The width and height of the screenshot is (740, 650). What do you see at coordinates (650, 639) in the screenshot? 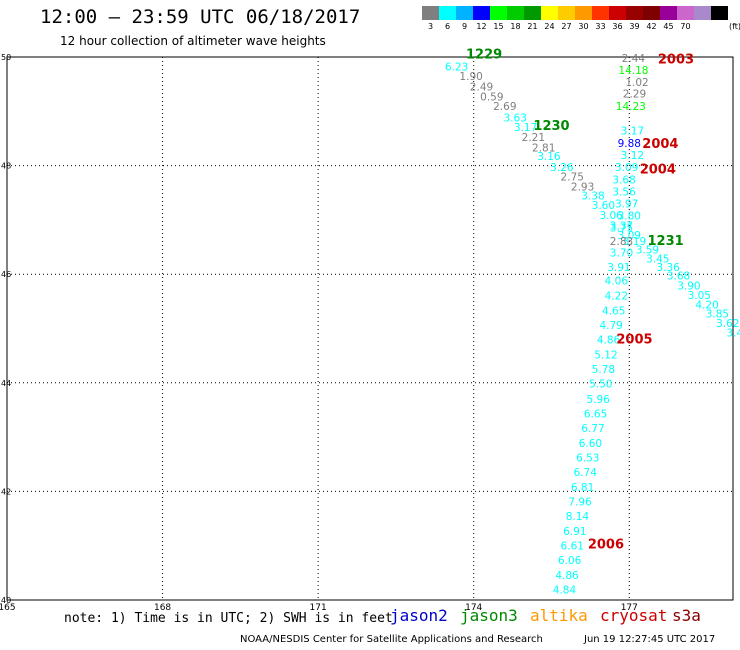
I see `footer-timestamp: Jun 19 12:27:45 UTC 2017` at bounding box center [650, 639].